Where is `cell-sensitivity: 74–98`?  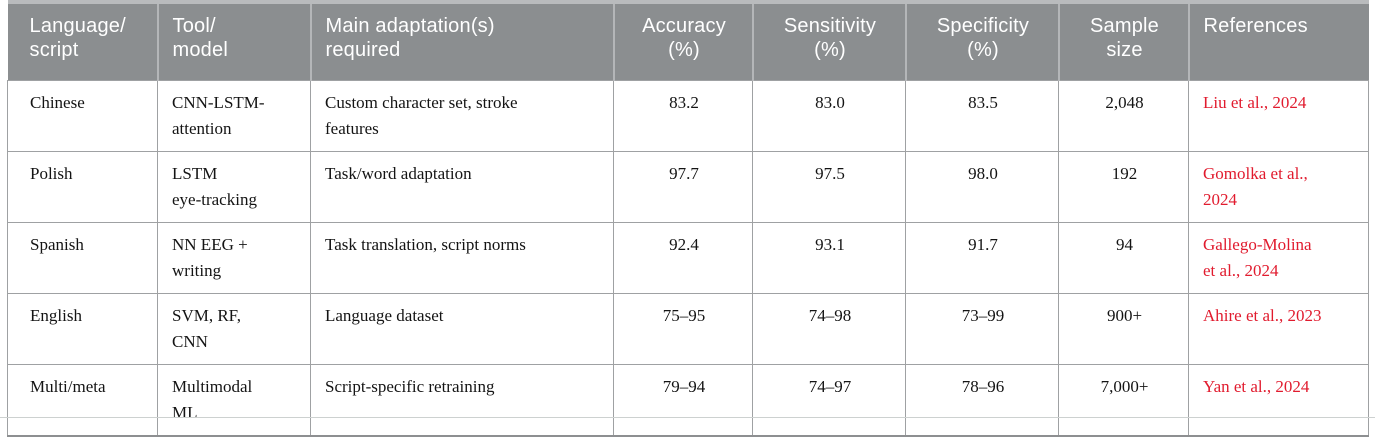 cell-sensitivity: 74–98 is located at coordinates (829, 328).